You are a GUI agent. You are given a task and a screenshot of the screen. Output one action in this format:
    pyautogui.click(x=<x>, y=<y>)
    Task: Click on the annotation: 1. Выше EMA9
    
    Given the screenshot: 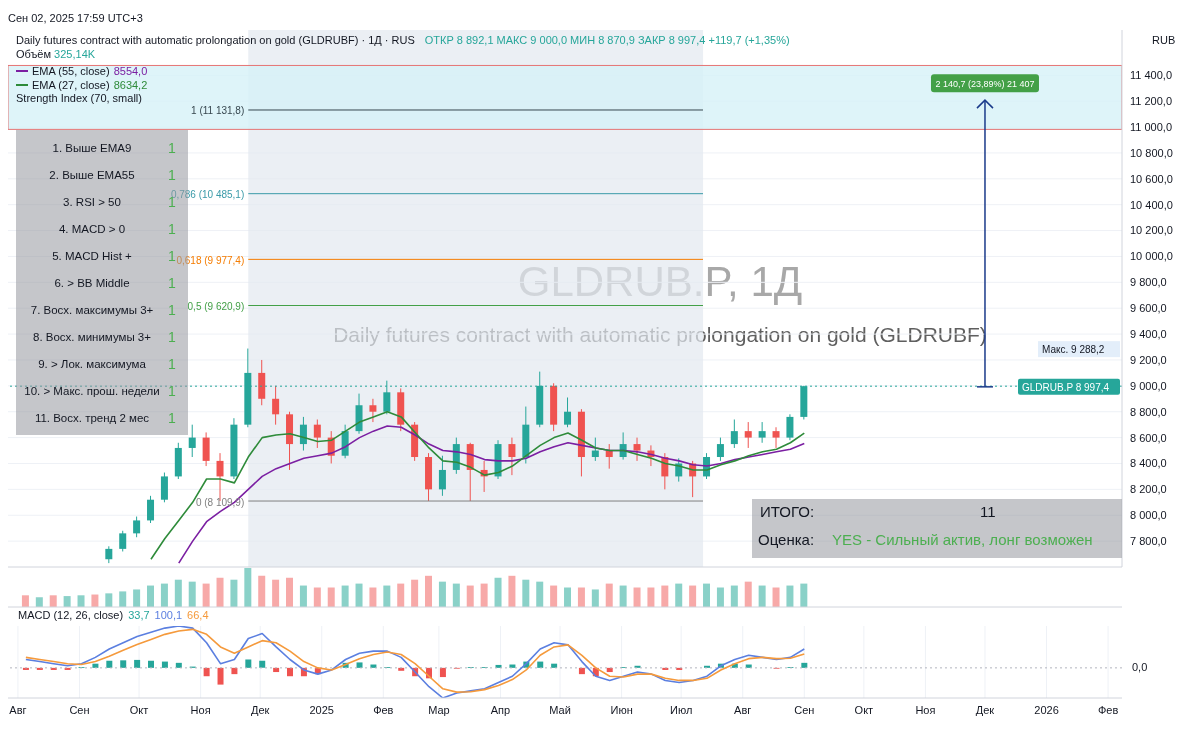 What is the action you would take?
    pyautogui.click(x=92, y=147)
    